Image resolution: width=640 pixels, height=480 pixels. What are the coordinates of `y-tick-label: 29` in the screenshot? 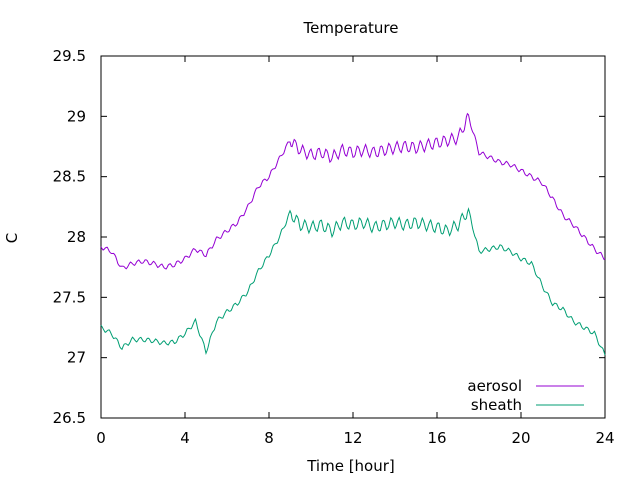 It's located at (76, 116).